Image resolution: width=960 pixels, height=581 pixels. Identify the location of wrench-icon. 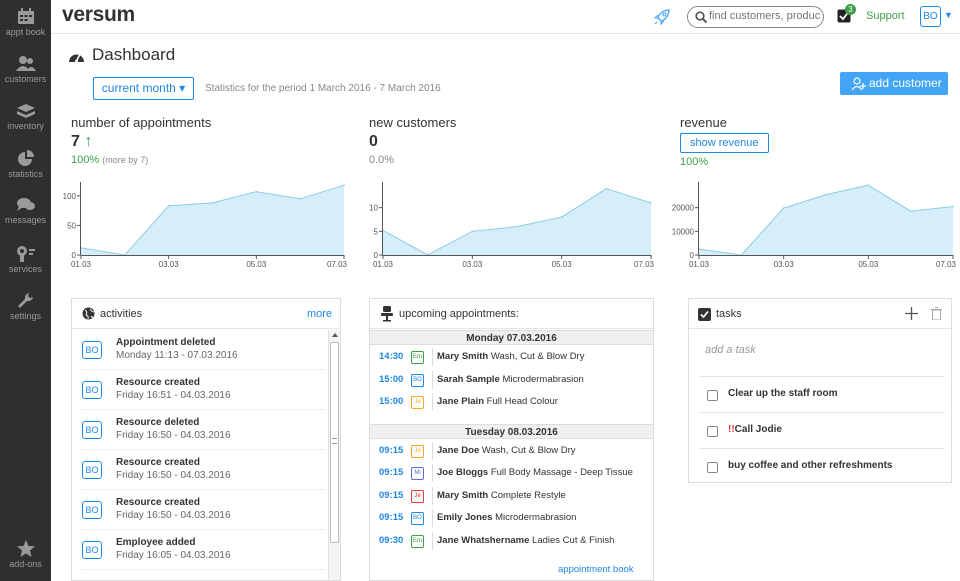
(25, 300).